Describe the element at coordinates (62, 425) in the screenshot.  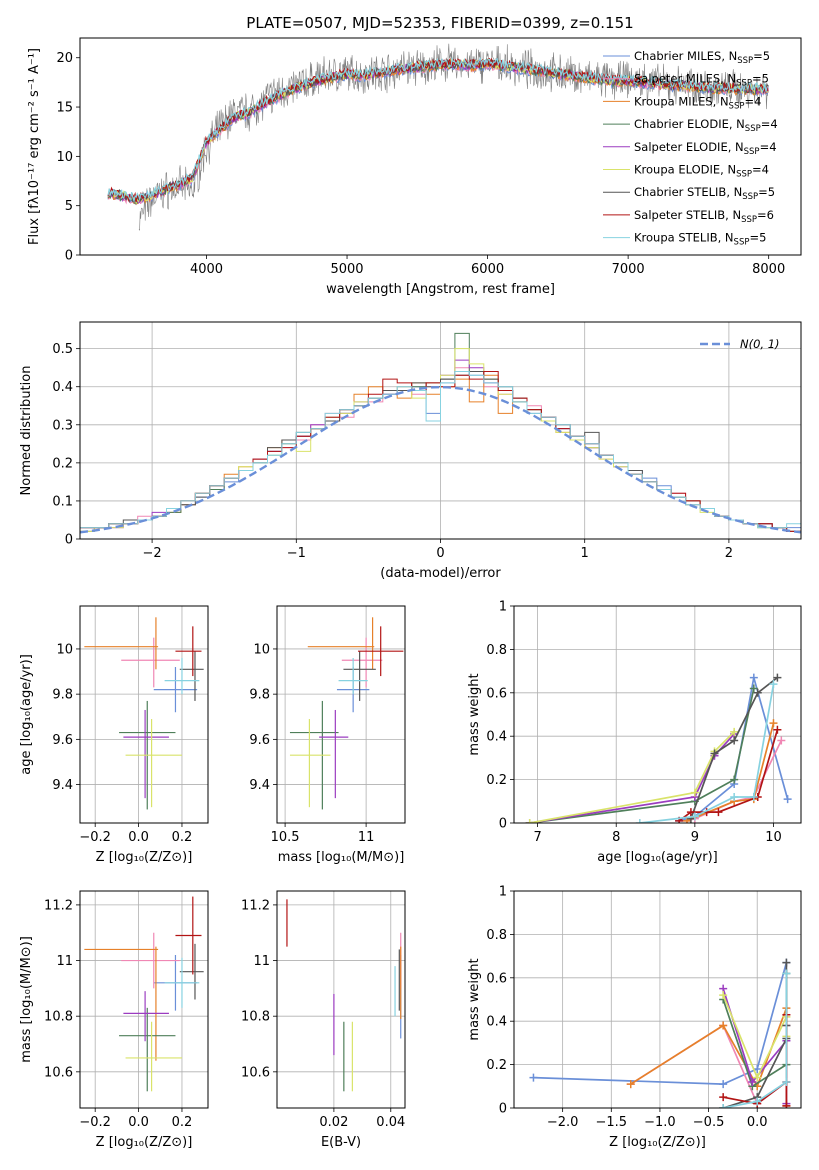
I see `residuals-ytick-label: 0.3` at that location.